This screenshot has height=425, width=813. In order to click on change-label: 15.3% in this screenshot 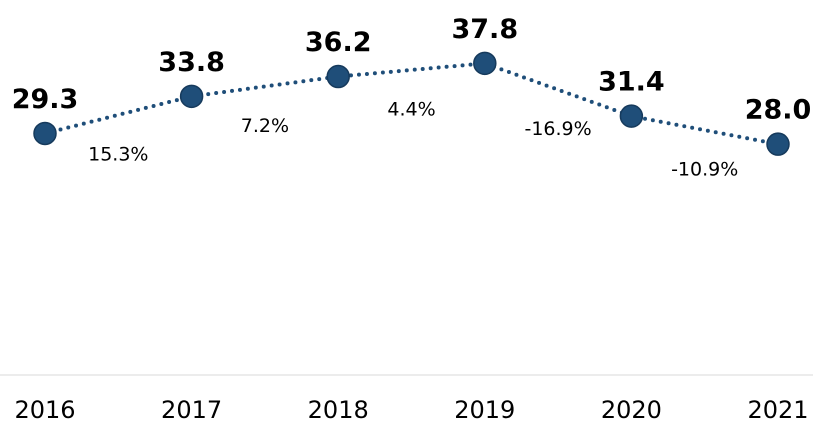, I will do `click(118, 154)`.